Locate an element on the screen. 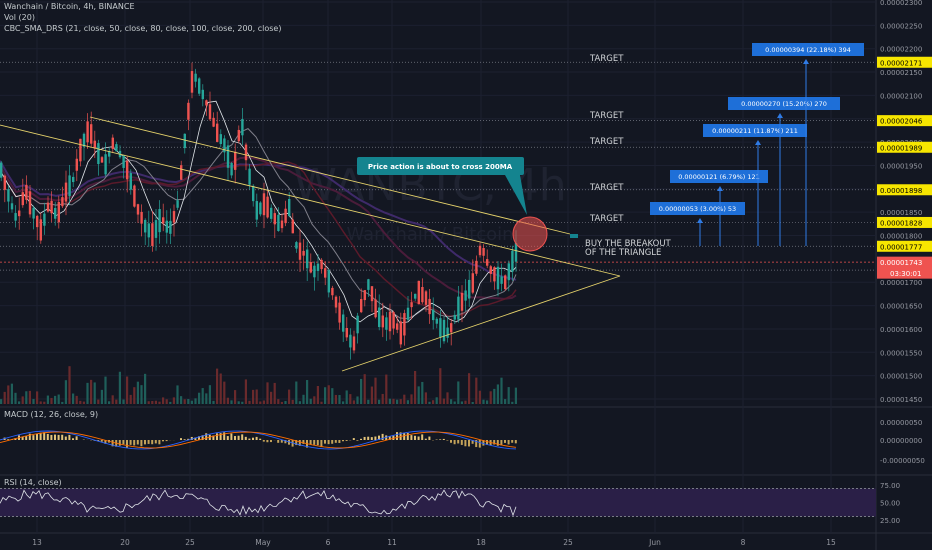  target-box is located at coordinates (808, 49).